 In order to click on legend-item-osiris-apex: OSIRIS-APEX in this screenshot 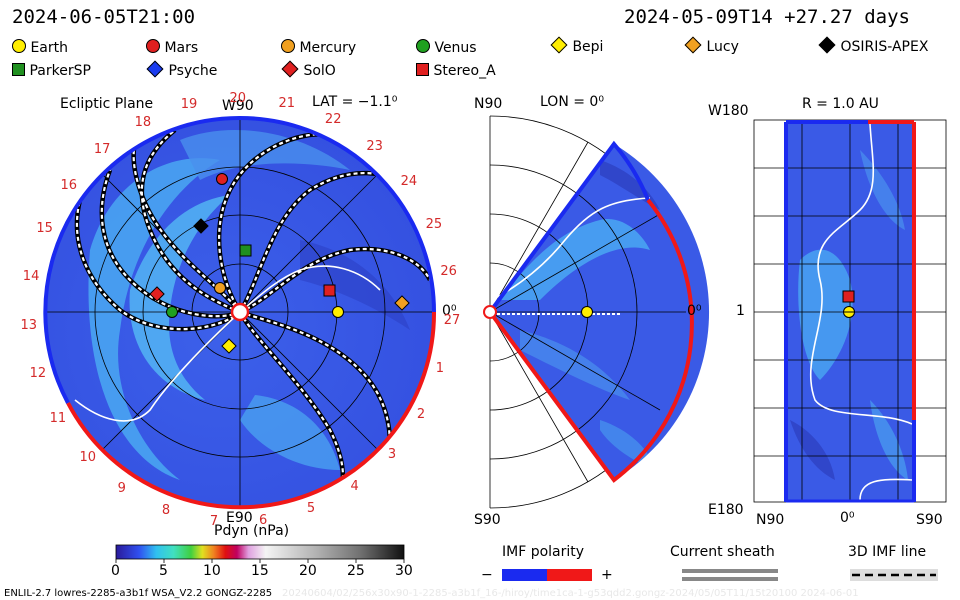, I will do `click(873, 45)`.